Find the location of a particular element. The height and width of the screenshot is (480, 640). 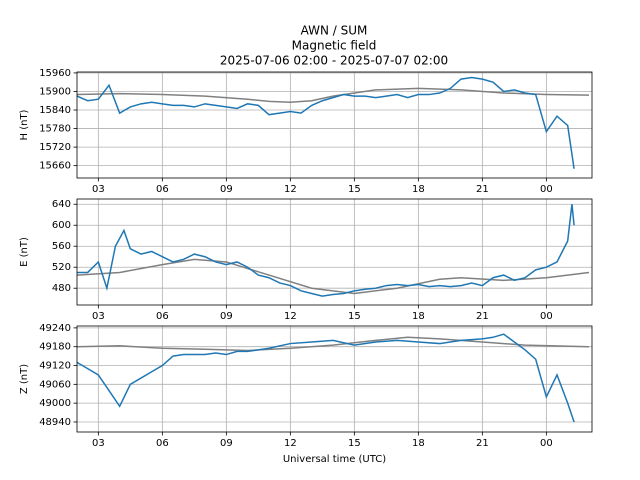

y-tick-label: 49240 is located at coordinates (55, 328).